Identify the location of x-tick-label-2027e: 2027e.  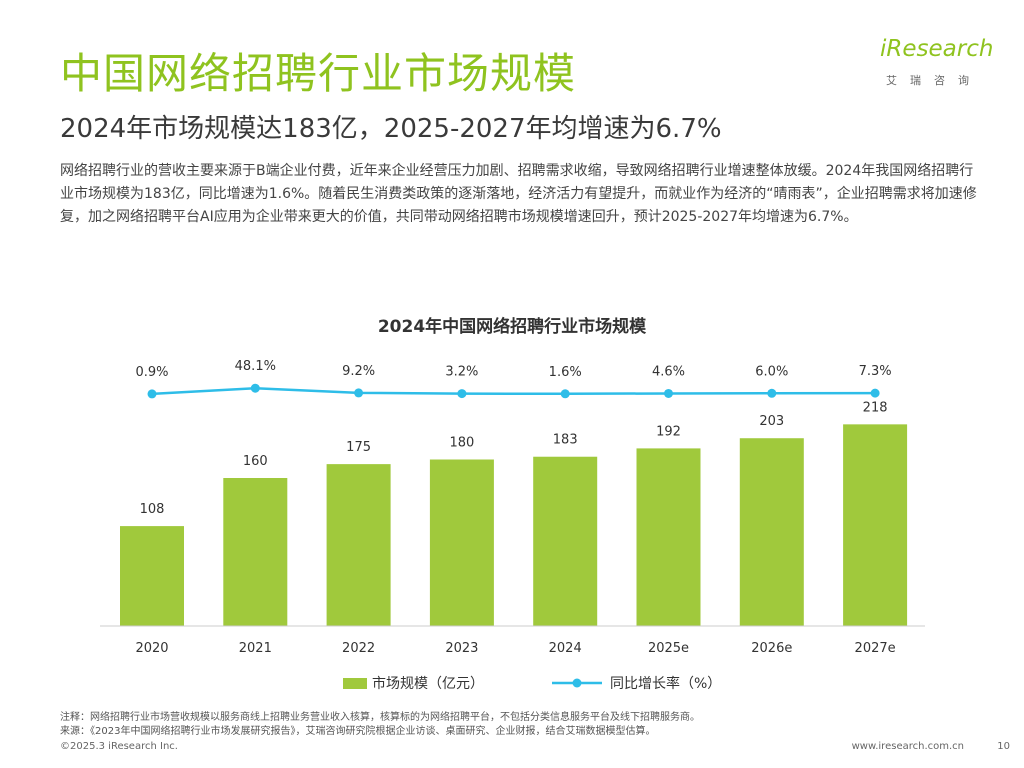
(875, 648).